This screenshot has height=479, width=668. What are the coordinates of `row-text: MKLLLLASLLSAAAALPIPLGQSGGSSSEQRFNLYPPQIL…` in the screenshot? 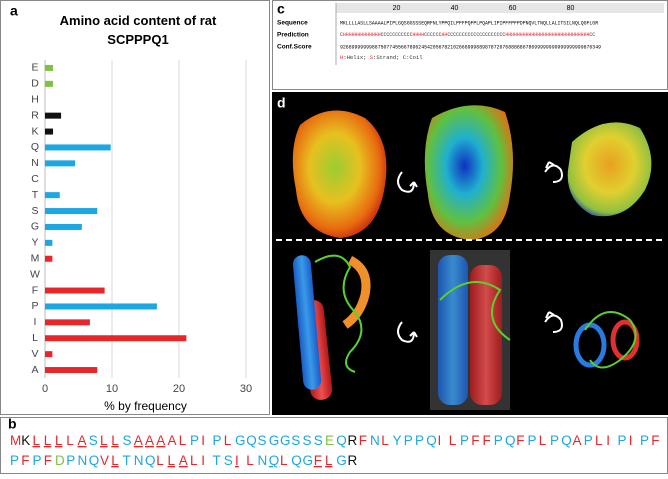 It's located at (469, 23).